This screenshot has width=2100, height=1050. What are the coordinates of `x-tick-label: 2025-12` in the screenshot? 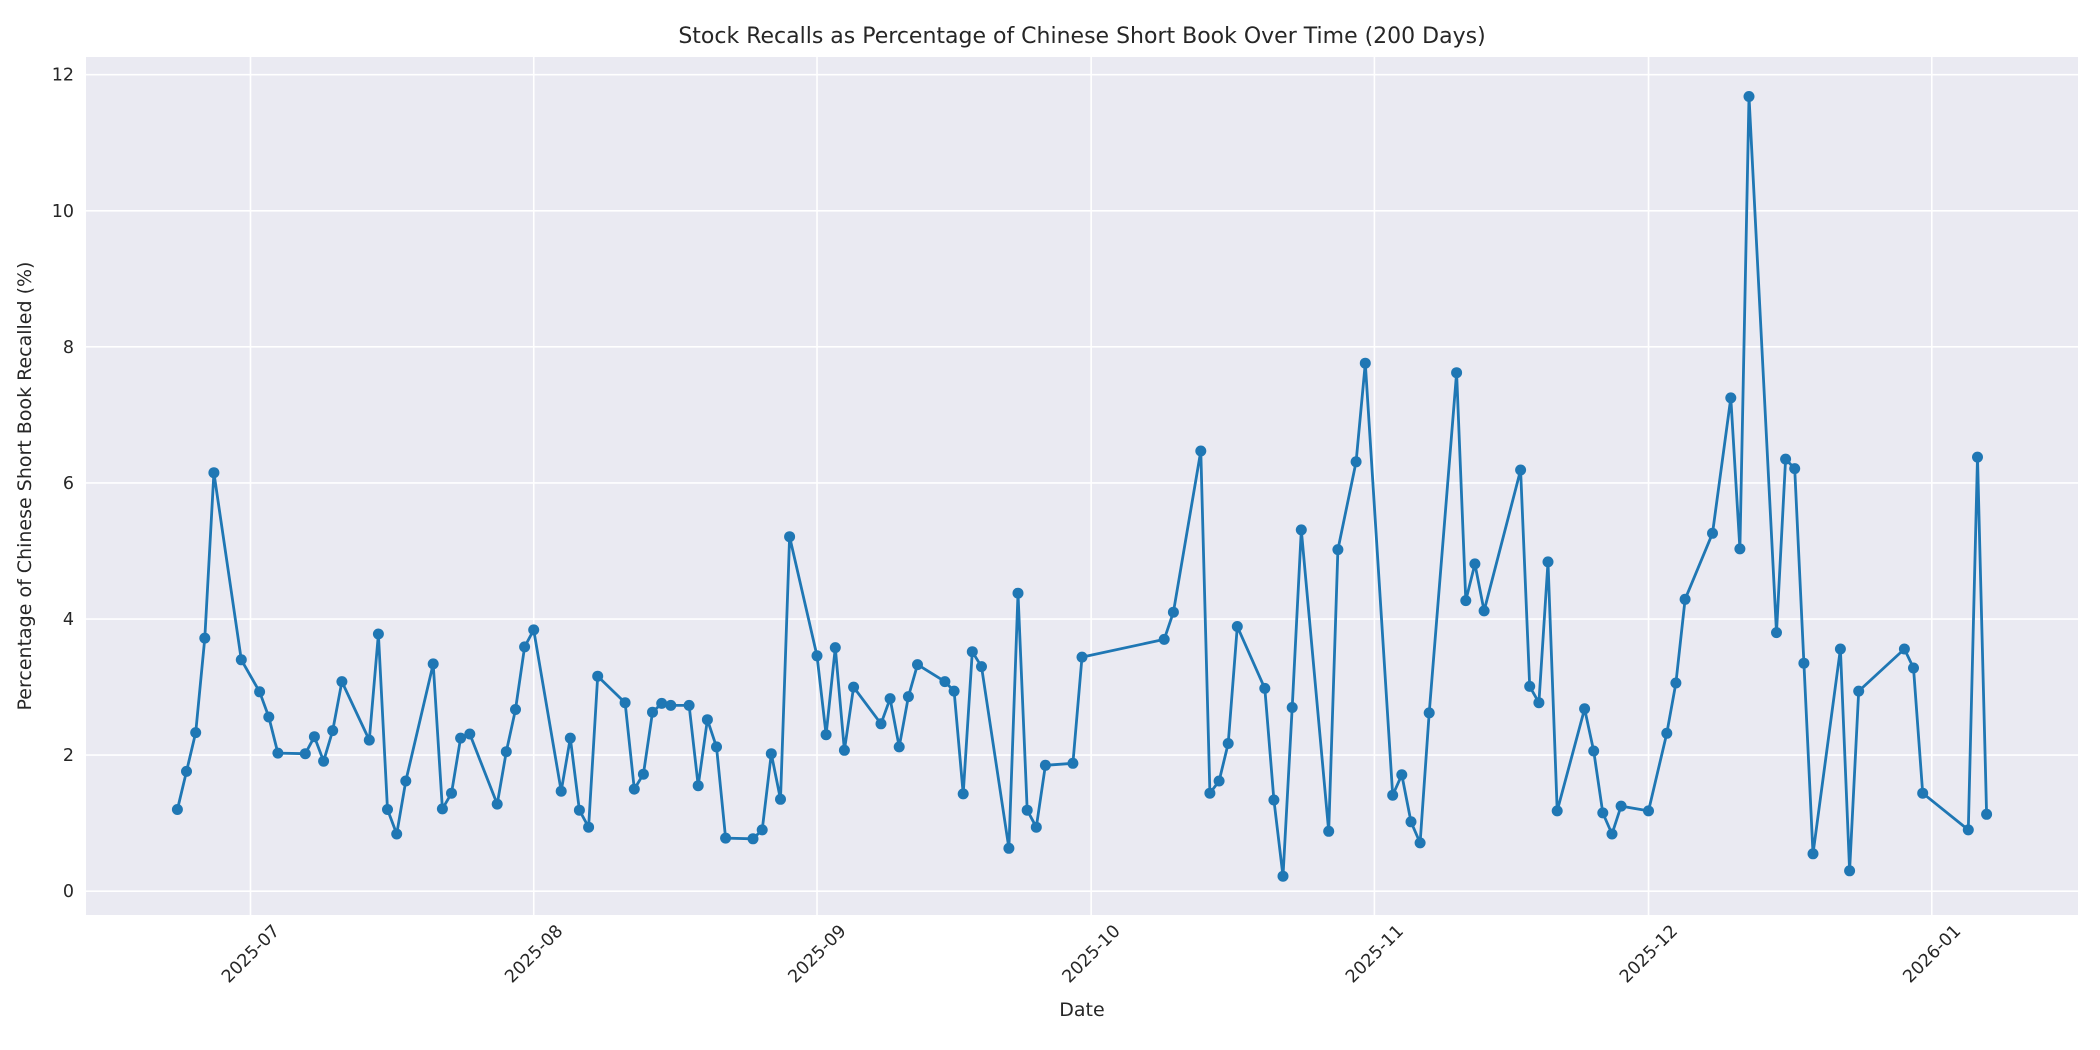 It's located at (1649, 954).